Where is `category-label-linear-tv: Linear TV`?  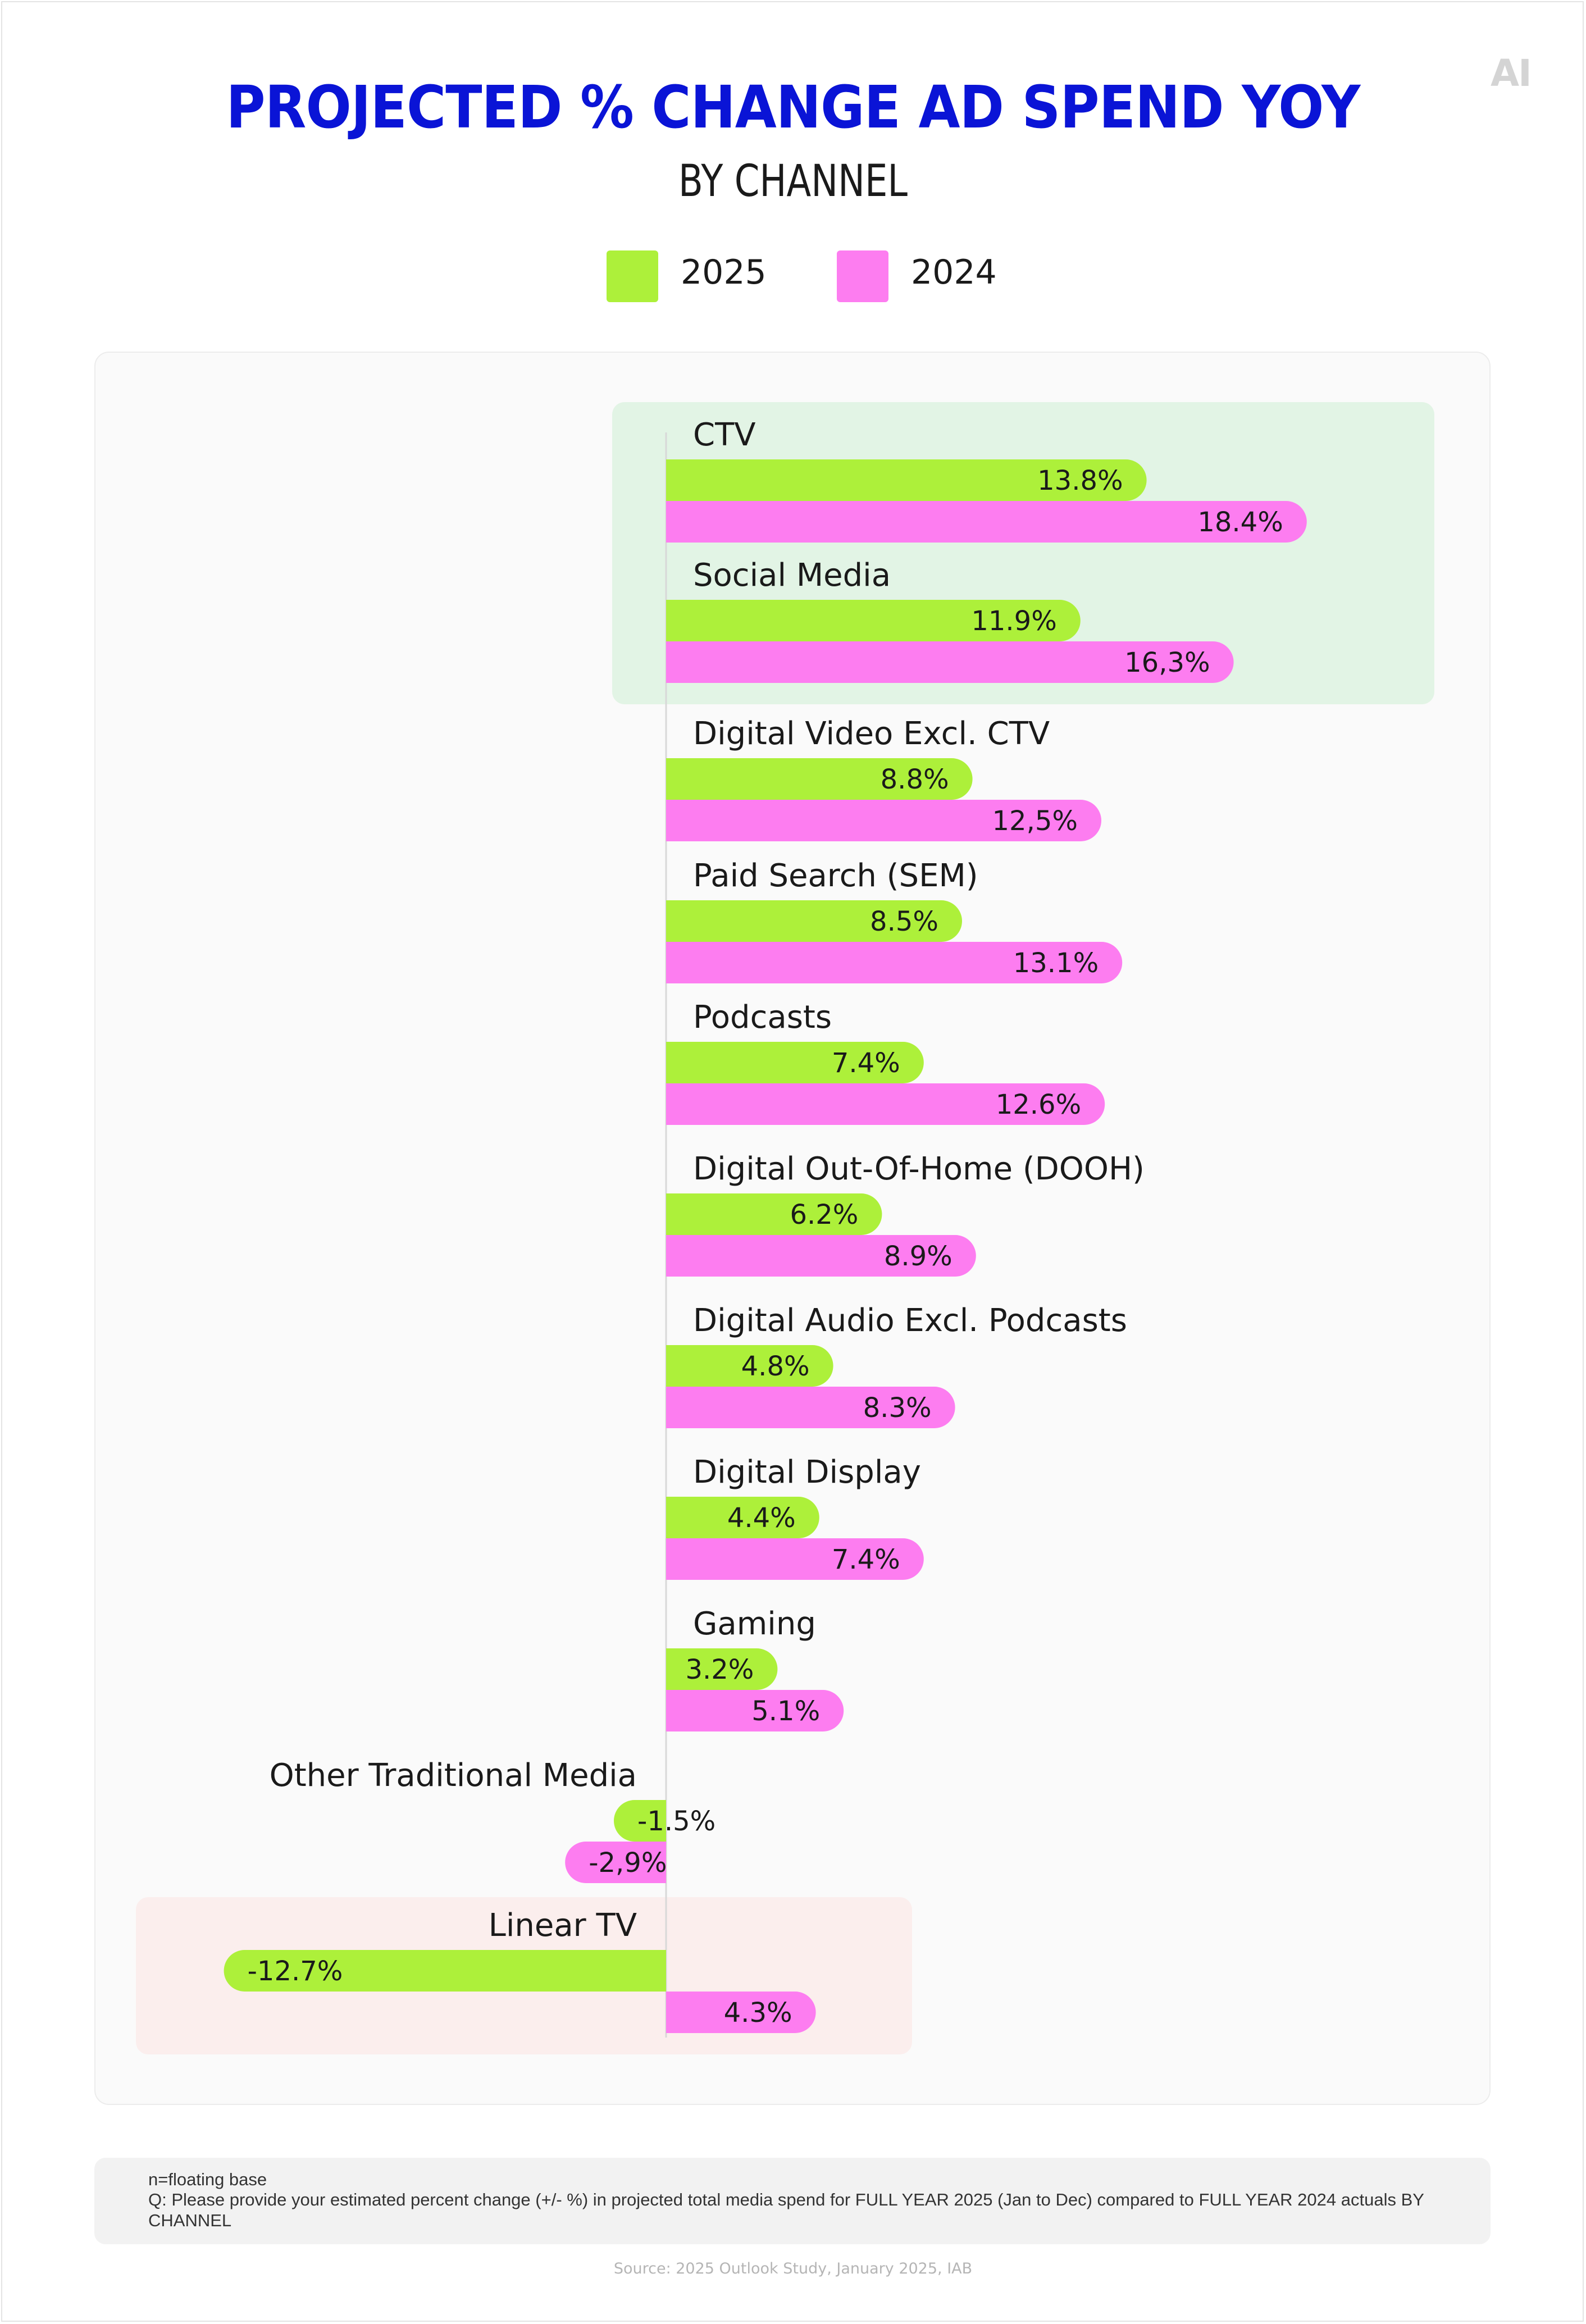
category-label-linear-tv: Linear TV is located at coordinates (563, 1925).